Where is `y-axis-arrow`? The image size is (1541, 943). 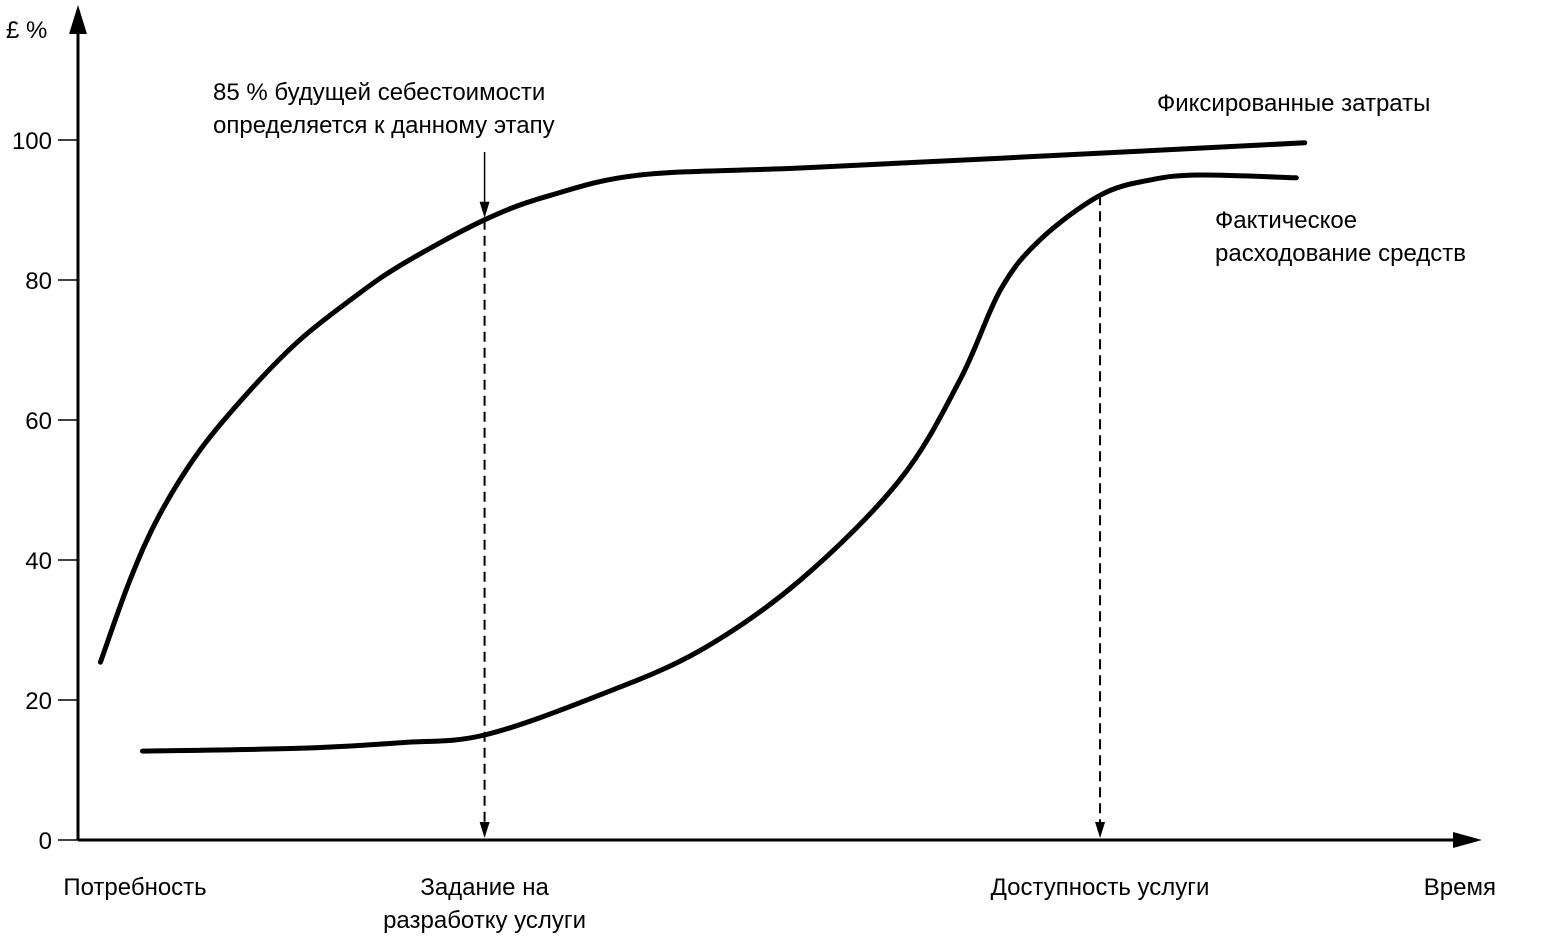
y-axis-arrow is located at coordinates (78, 19).